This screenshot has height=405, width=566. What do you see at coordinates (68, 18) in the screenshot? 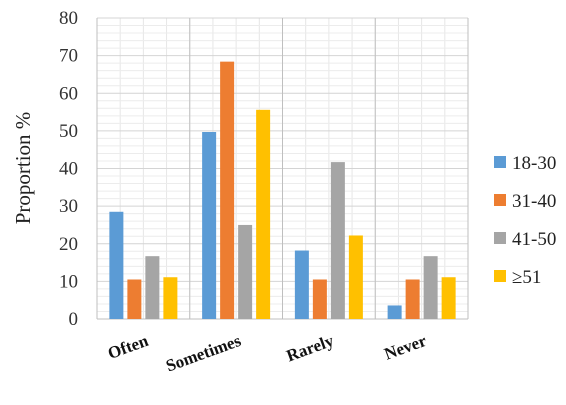
I see `y-tick-label: 80` at bounding box center [68, 18].